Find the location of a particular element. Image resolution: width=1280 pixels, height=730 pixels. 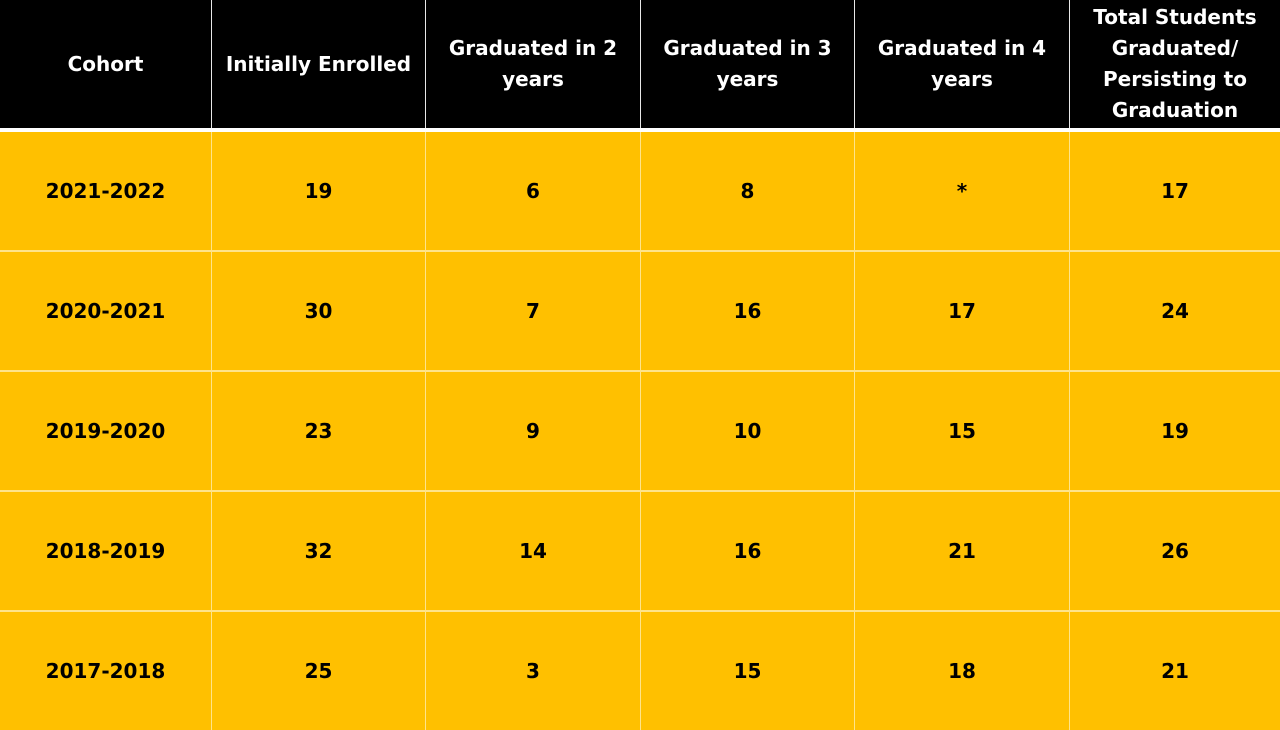

table-cell: 18 is located at coordinates (961, 671).